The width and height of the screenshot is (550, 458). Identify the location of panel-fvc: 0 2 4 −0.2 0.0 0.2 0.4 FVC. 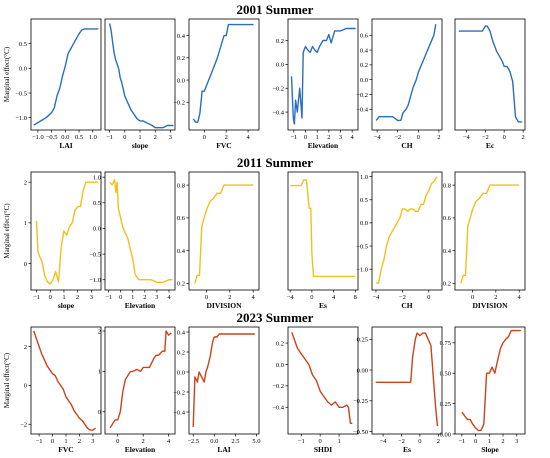
(216, 84).